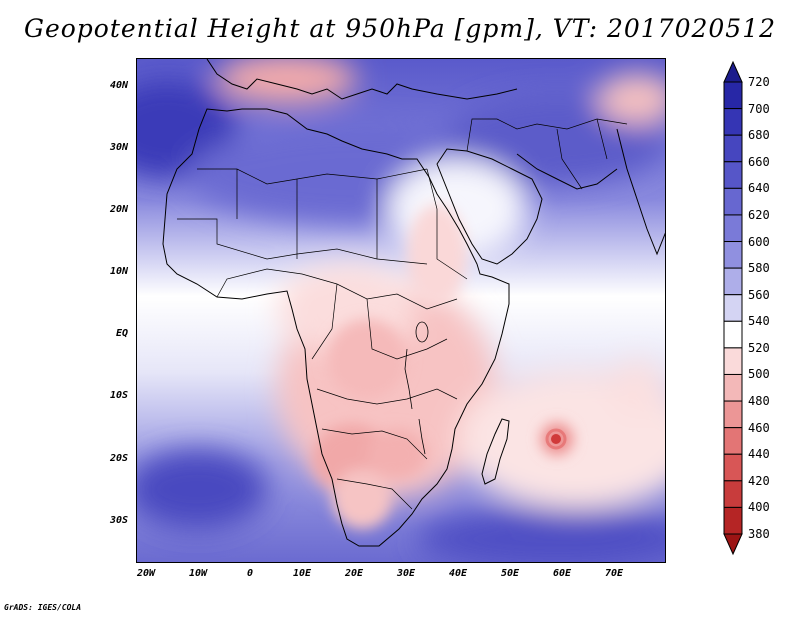  Describe the element at coordinates (640, 192) in the screenshot. I see `india-coastline` at that location.